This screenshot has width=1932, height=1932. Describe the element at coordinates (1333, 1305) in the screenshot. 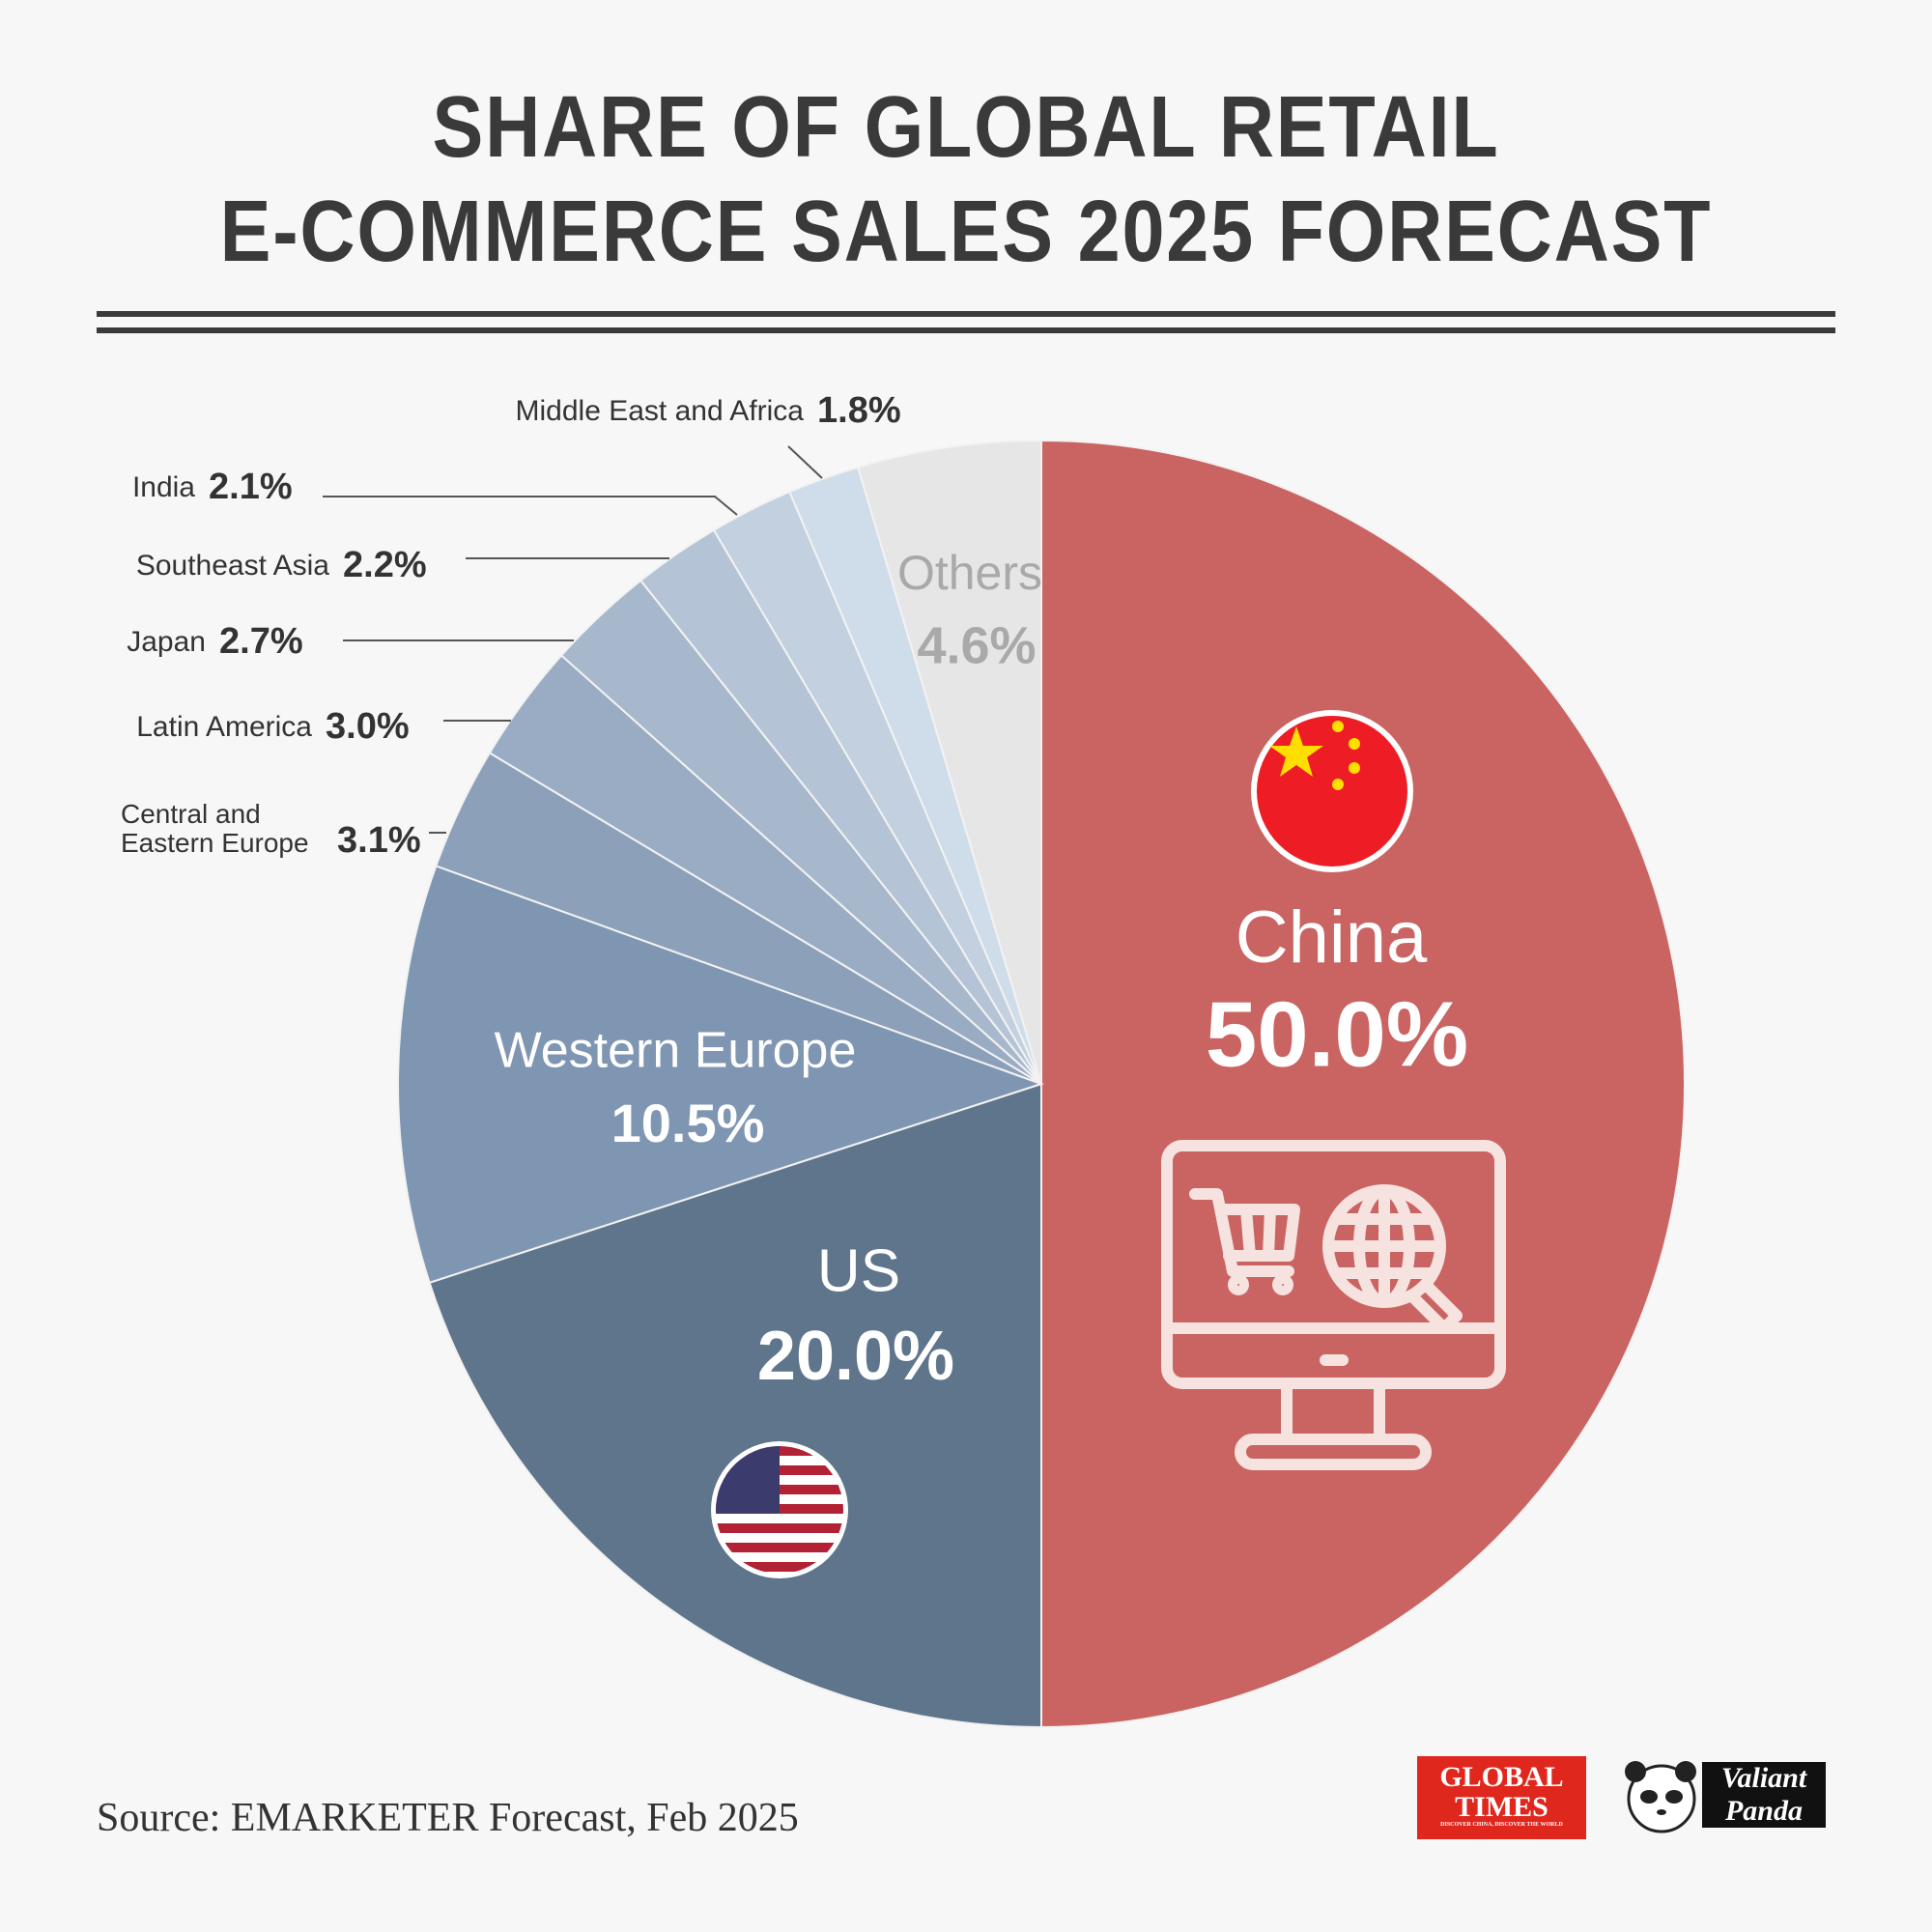

I see `ecommerce-icon` at that location.